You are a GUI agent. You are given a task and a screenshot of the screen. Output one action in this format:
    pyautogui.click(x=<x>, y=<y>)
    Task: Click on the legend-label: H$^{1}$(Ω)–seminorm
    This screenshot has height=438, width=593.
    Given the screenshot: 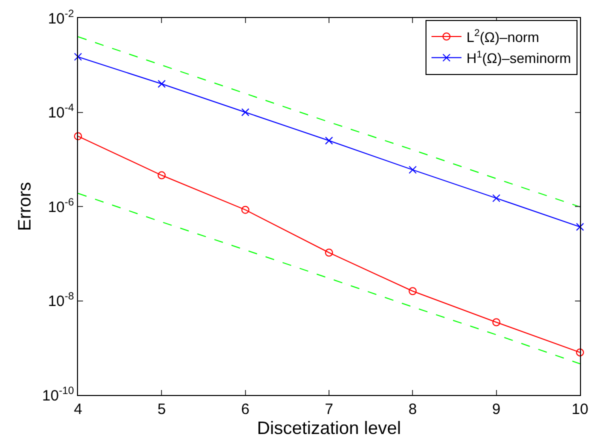 What is the action you would take?
    pyautogui.click(x=519, y=57)
    